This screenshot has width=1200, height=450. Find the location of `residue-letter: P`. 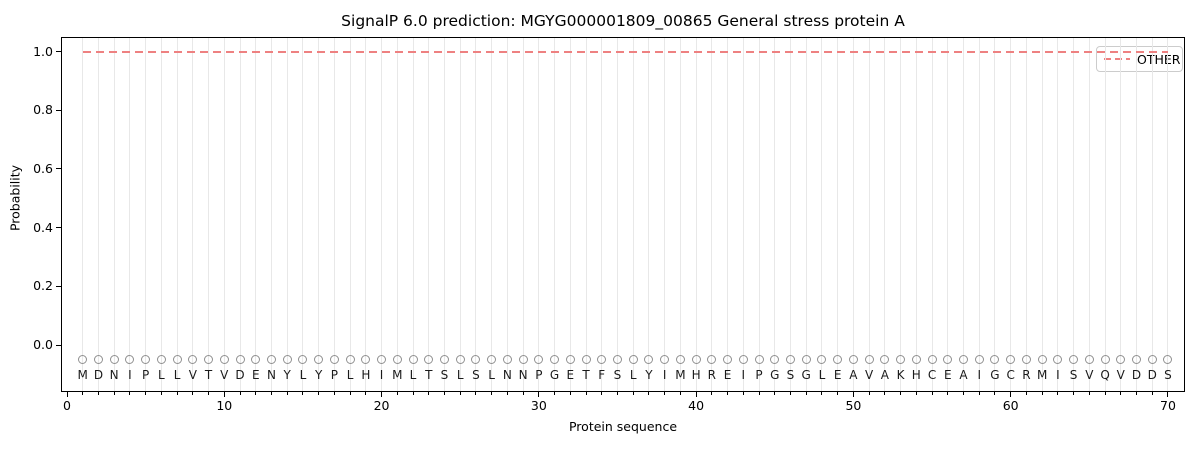

residue-letter: P is located at coordinates (146, 375).